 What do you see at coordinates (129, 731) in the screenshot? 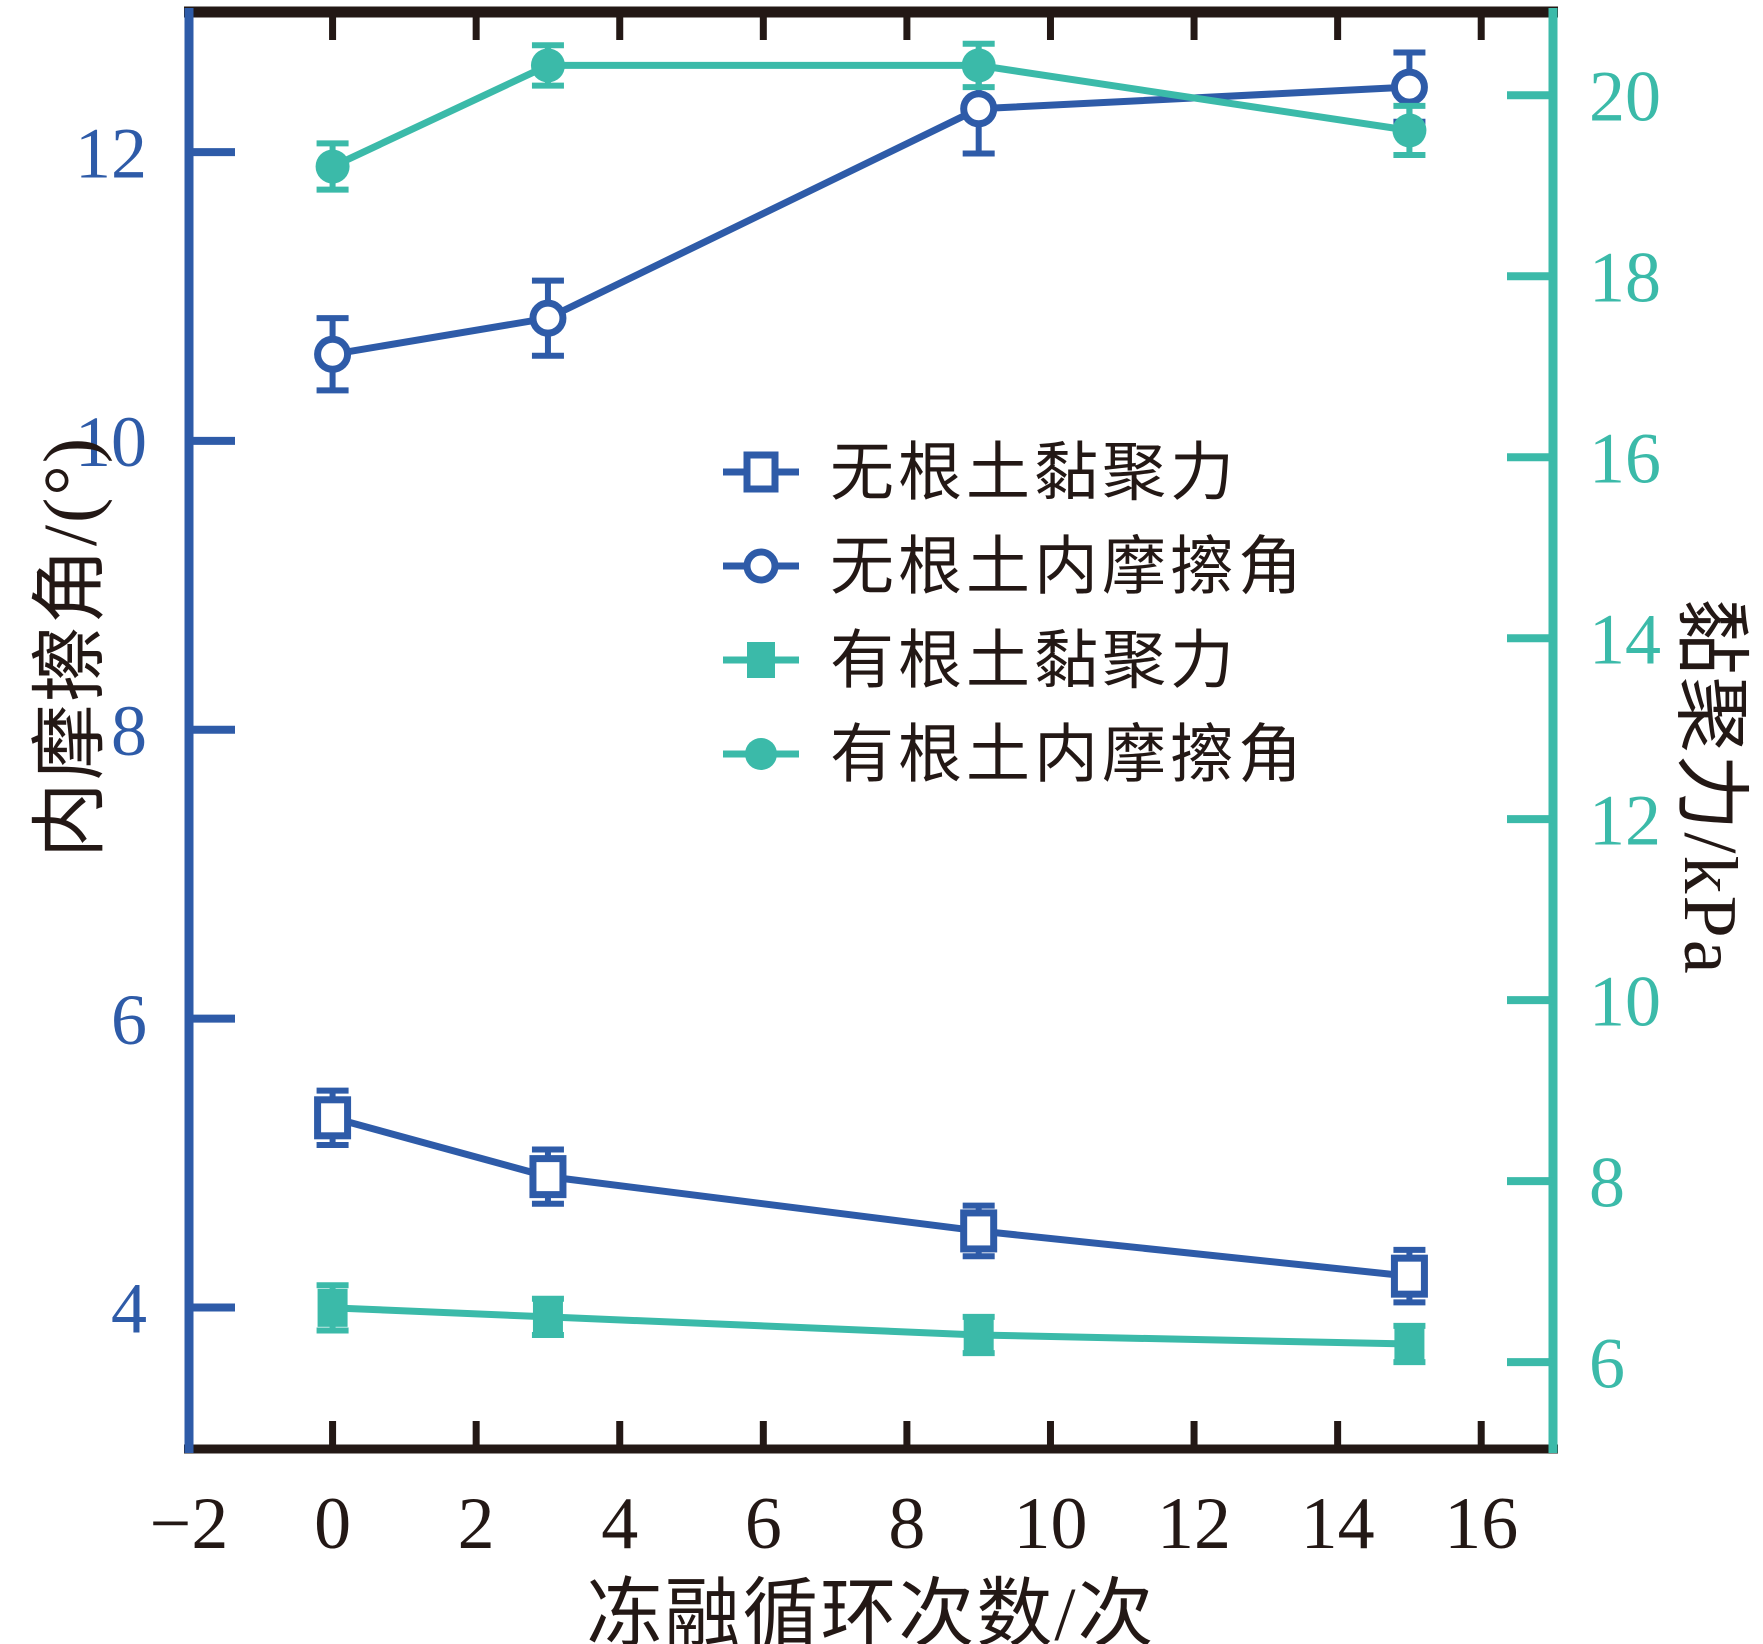
I see `left-axis-tick-label: 8` at bounding box center [129, 731].